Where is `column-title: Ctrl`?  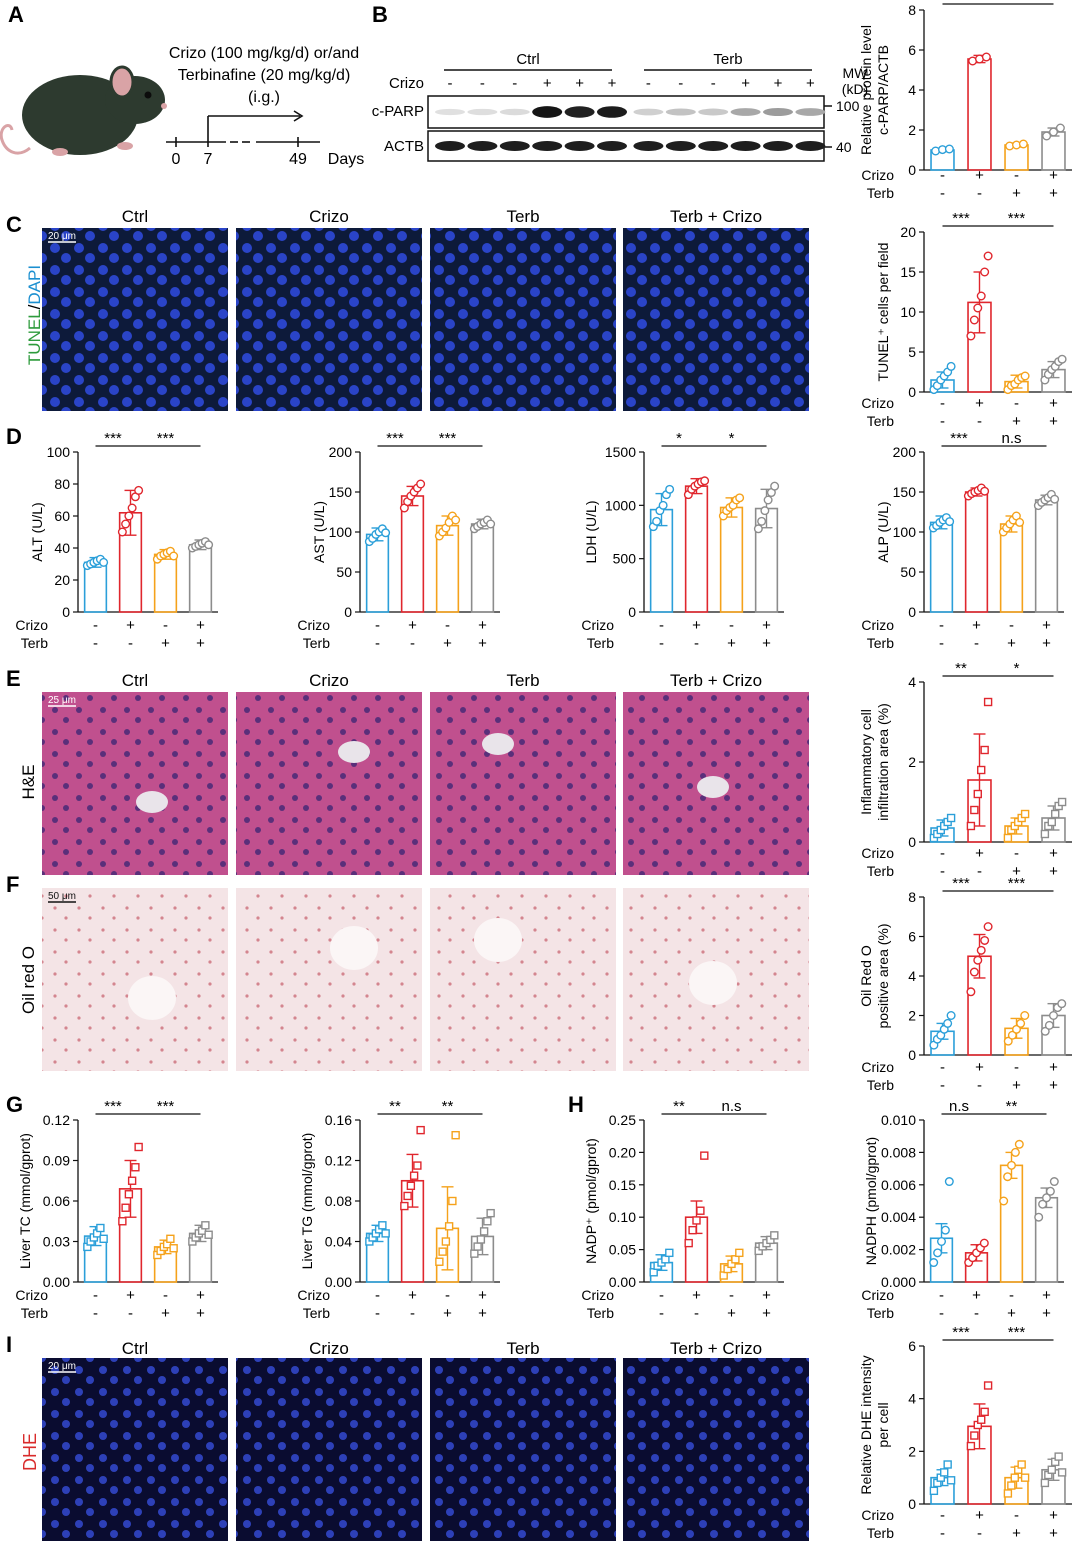
column-title: Ctrl is located at coordinates (135, 216).